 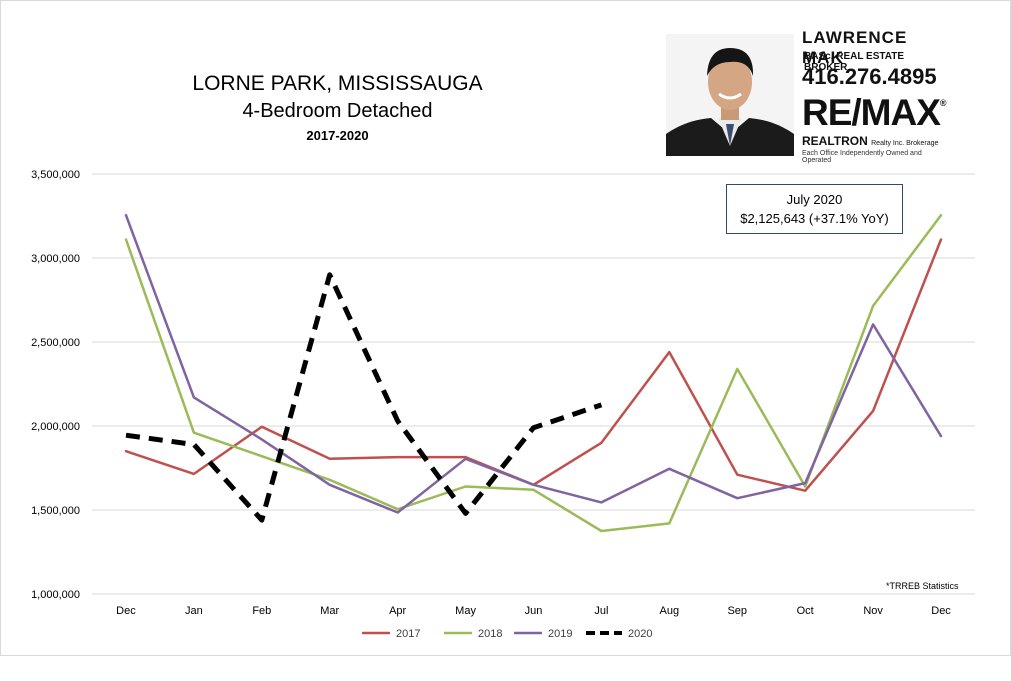 I want to click on x-tick-label: Aug, so click(x=670, y=611).